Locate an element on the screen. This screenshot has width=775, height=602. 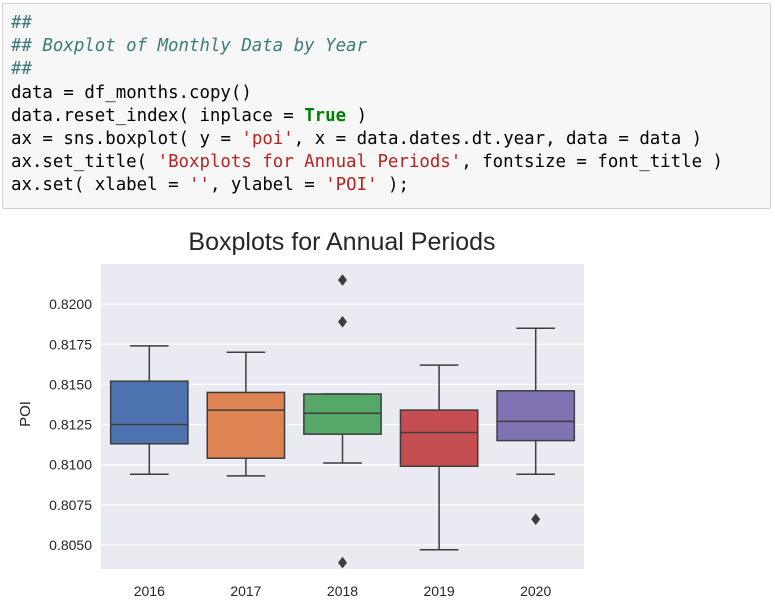
y-tick-label: 0.8200 is located at coordinates (70, 304).